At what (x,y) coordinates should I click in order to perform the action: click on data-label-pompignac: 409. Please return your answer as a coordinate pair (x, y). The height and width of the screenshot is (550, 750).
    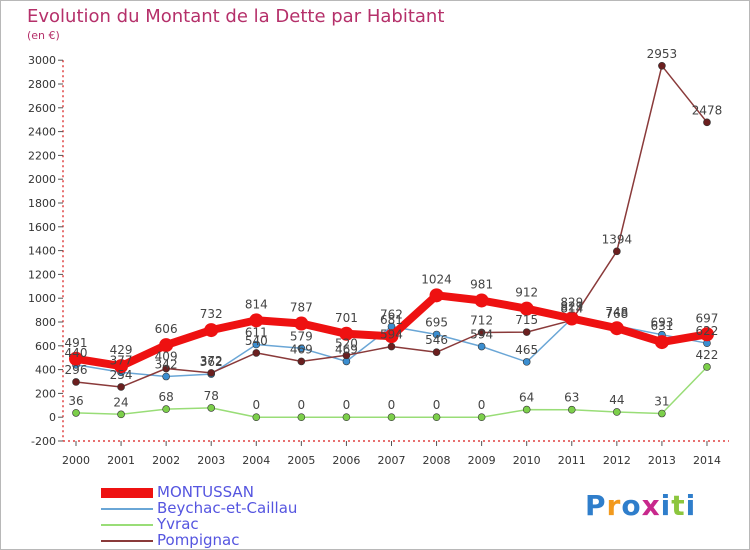
    Looking at the image, I should click on (166, 357).